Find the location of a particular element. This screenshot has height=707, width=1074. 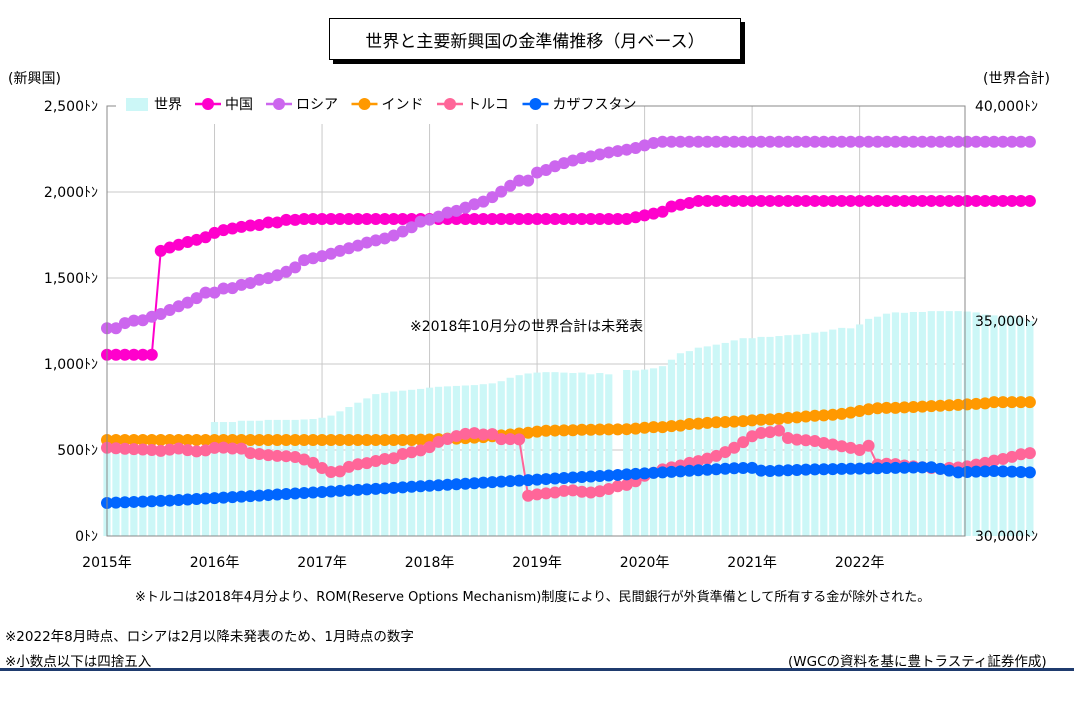

legend-label: インド is located at coordinates (403, 105).